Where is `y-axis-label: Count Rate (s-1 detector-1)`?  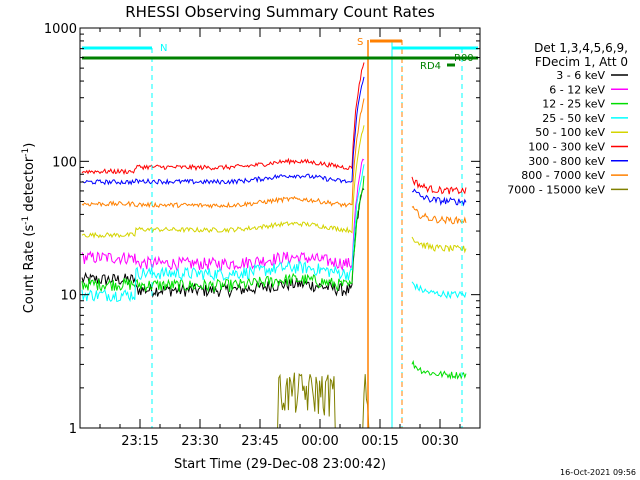
y-axis-label: Count Rate (s-1 detector-1) is located at coordinates (29, 228).